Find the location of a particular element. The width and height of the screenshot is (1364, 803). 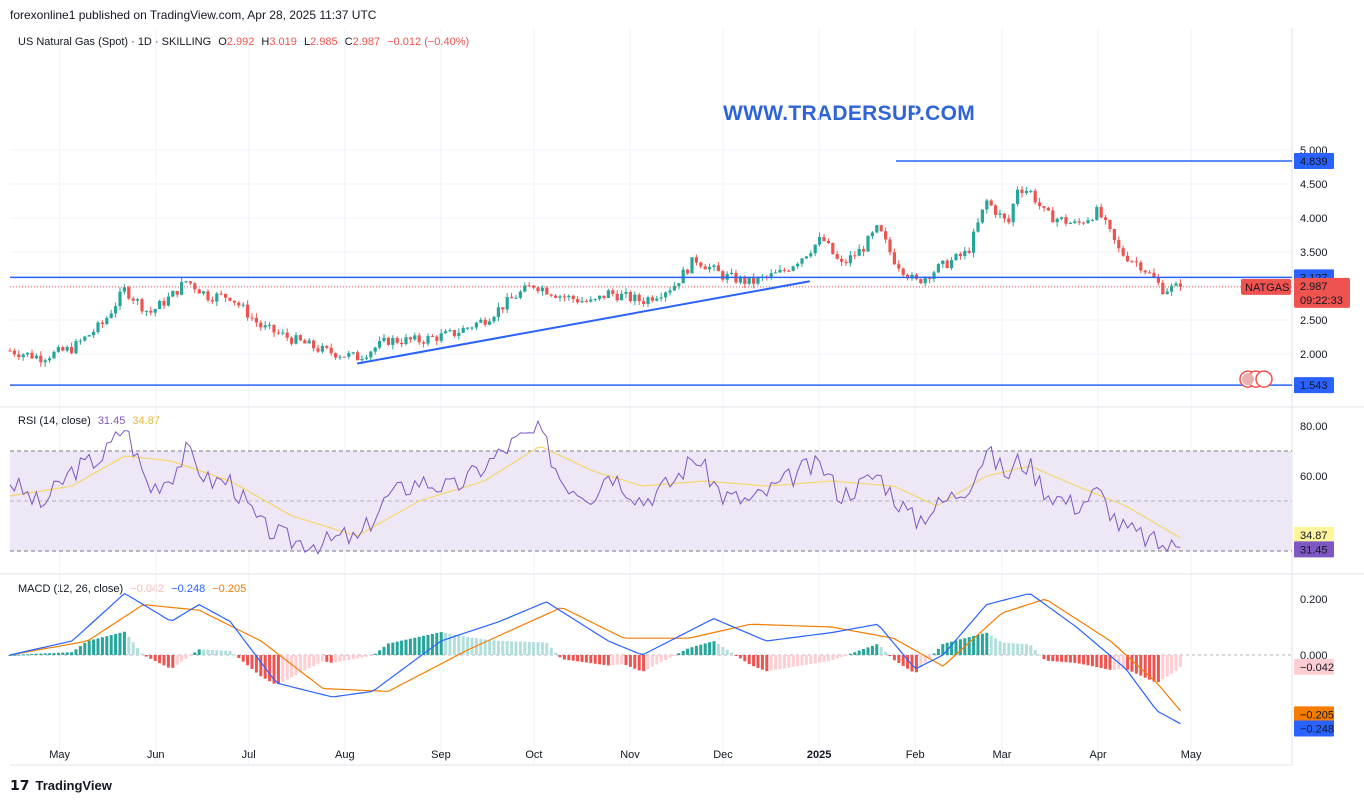

rsi-label: RSI (14, close) is located at coordinates (54, 421).